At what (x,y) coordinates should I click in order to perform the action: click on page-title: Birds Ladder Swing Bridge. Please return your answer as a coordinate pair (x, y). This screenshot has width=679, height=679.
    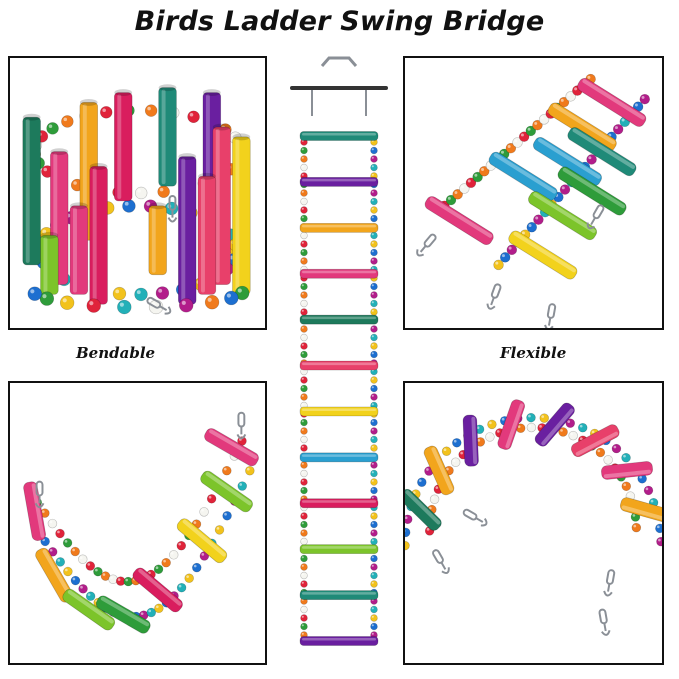
    Looking at the image, I should click on (339, 21).